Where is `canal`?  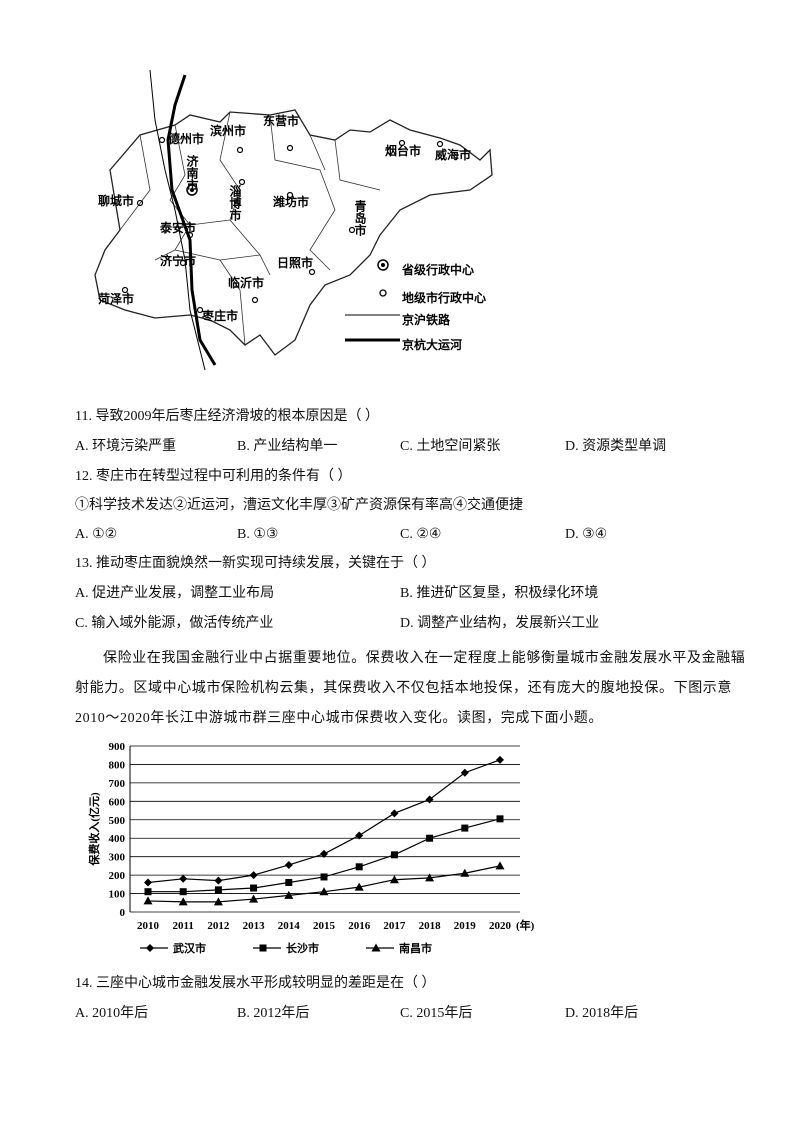 canal is located at coordinates (191, 220).